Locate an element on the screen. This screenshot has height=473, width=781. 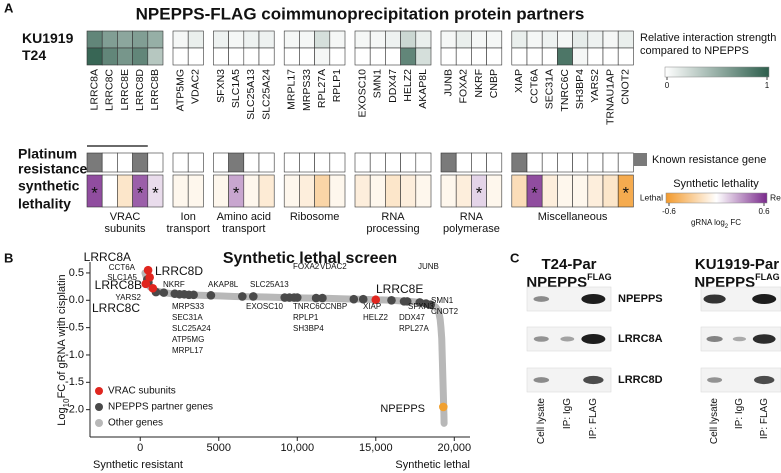
point-label: LRRC8E is located at coordinates (399, 289).